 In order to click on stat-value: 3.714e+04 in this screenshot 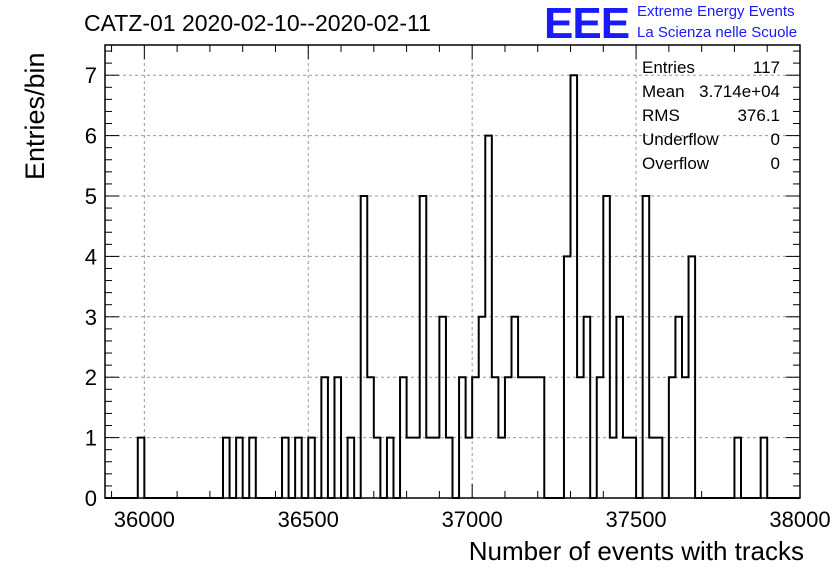, I will do `click(739, 91)`.